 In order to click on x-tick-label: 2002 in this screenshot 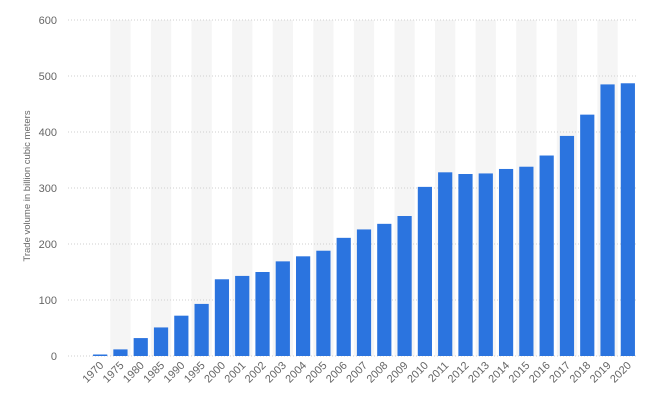, I will do `click(256, 373)`.